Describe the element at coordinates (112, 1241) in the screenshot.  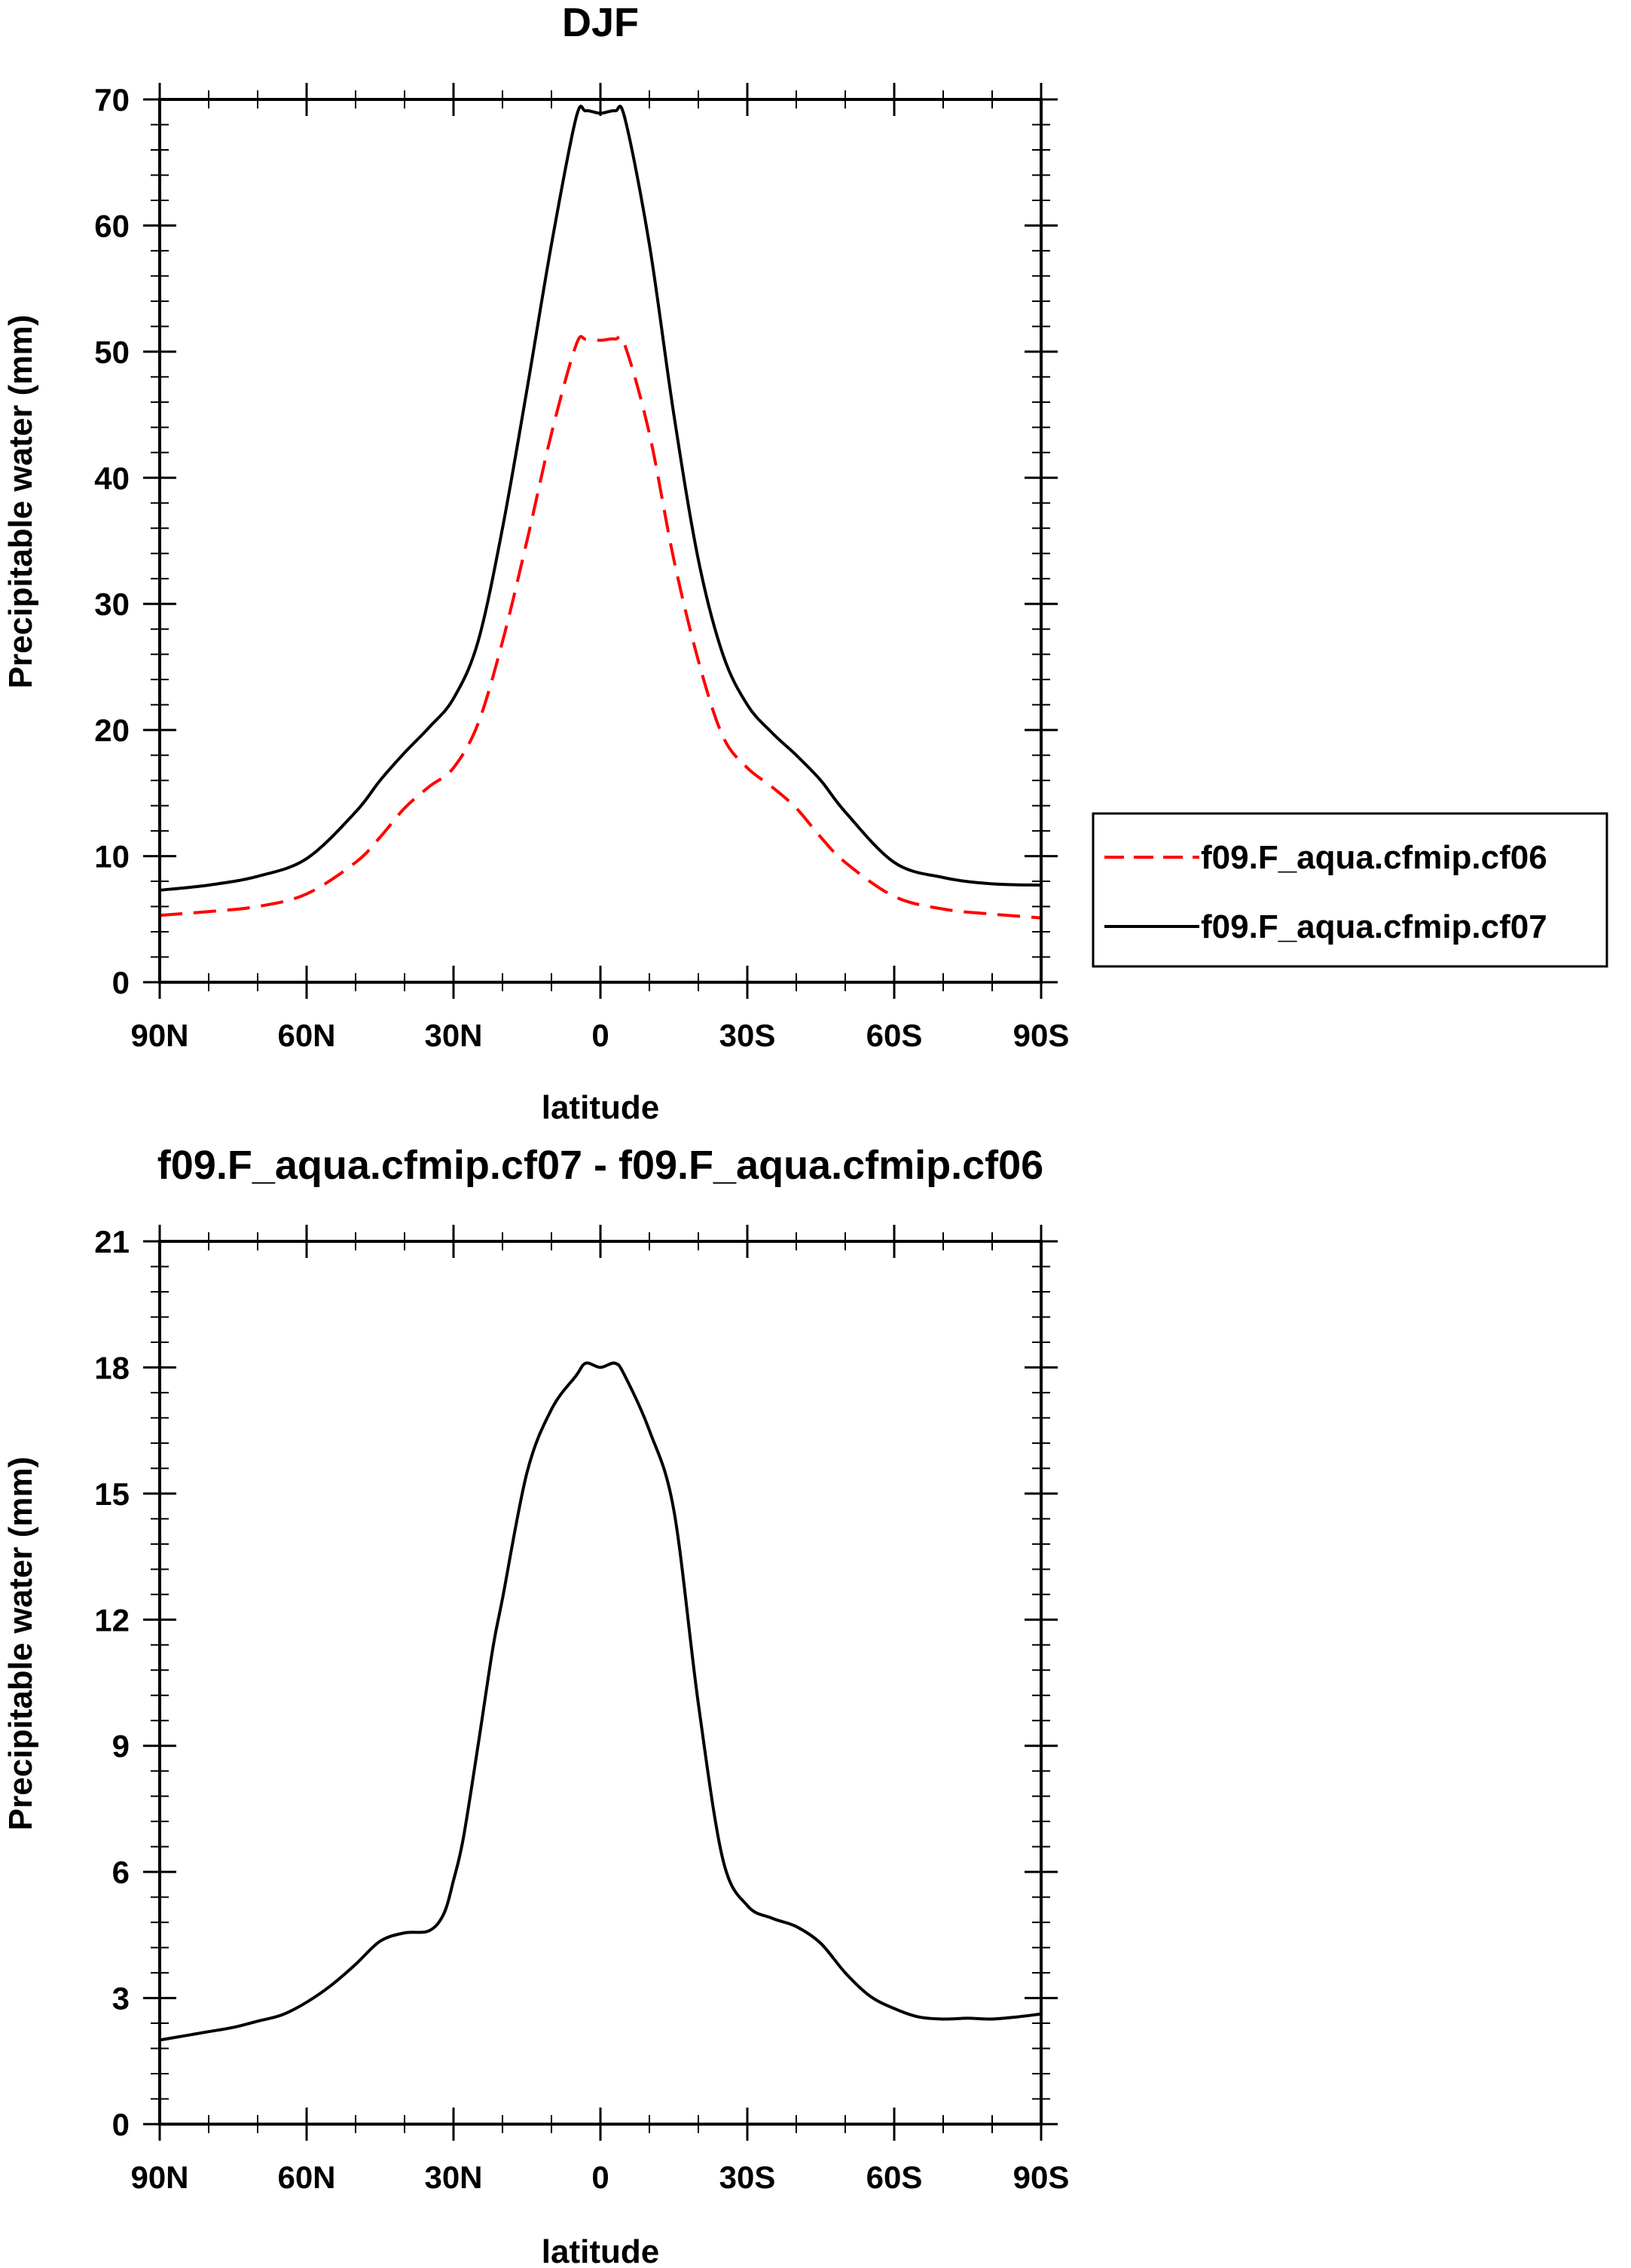
I see `y-tick-label: 21` at that location.